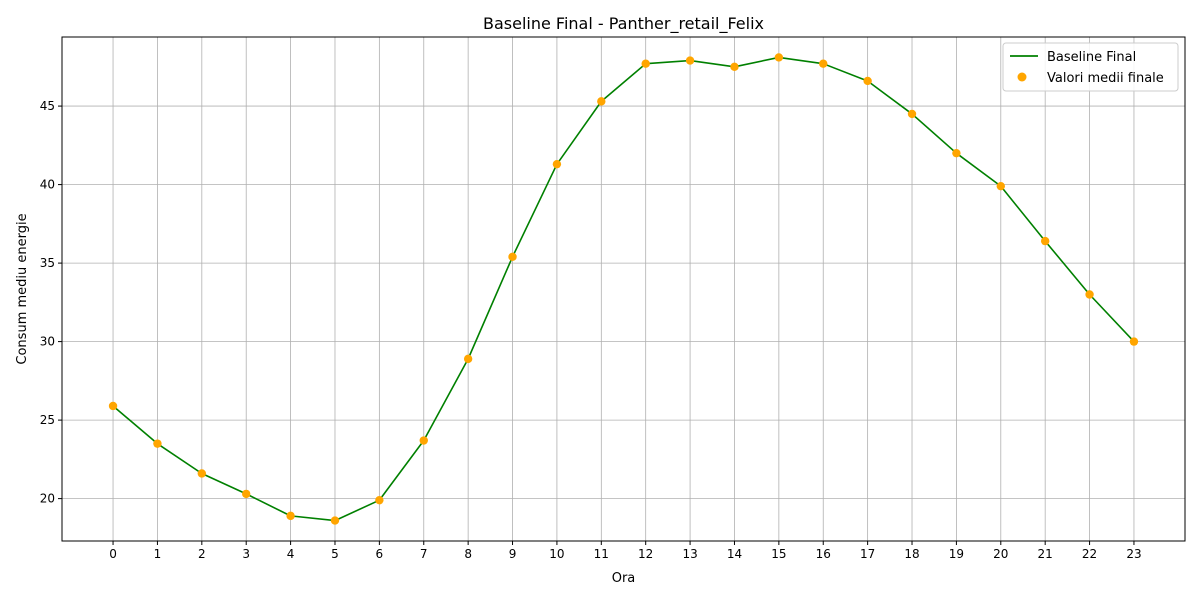 This screenshot has width=1200, height=600. What do you see at coordinates (335, 554) in the screenshot?
I see `x-tick-label: 5` at bounding box center [335, 554].